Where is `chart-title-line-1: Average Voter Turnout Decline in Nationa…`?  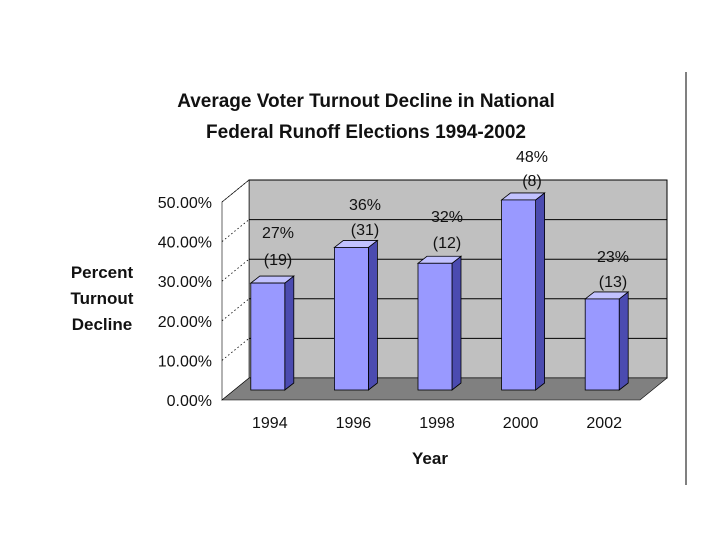
chart-title-line-1: Average Voter Turnout Decline in Nationa… is located at coordinates (366, 101).